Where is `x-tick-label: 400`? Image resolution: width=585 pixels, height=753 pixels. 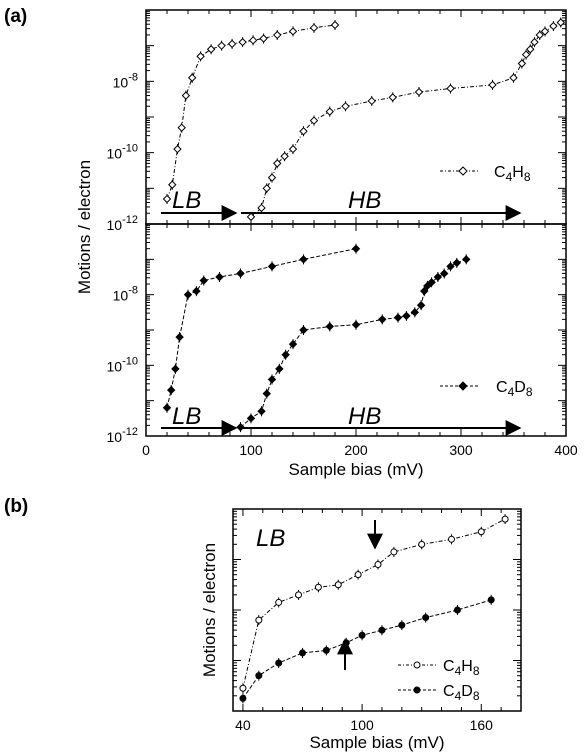
x-tick-label: 400 is located at coordinates (566, 450).